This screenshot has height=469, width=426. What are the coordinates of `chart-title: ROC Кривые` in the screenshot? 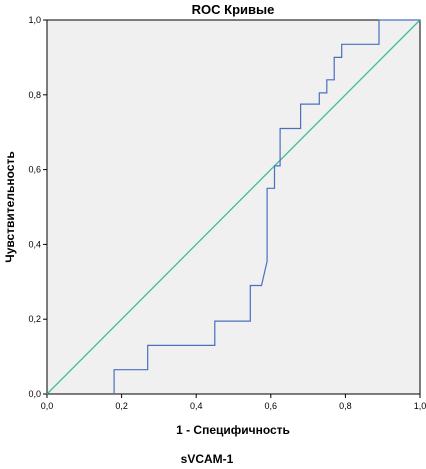 It's located at (233, 9).